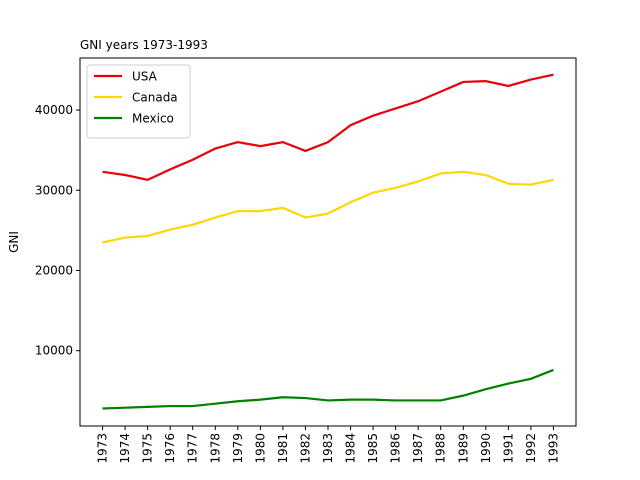 Image resolution: width=640 pixels, height=480 pixels. What do you see at coordinates (373, 448) in the screenshot?
I see `x-tick-label: 1985` at bounding box center [373, 448].